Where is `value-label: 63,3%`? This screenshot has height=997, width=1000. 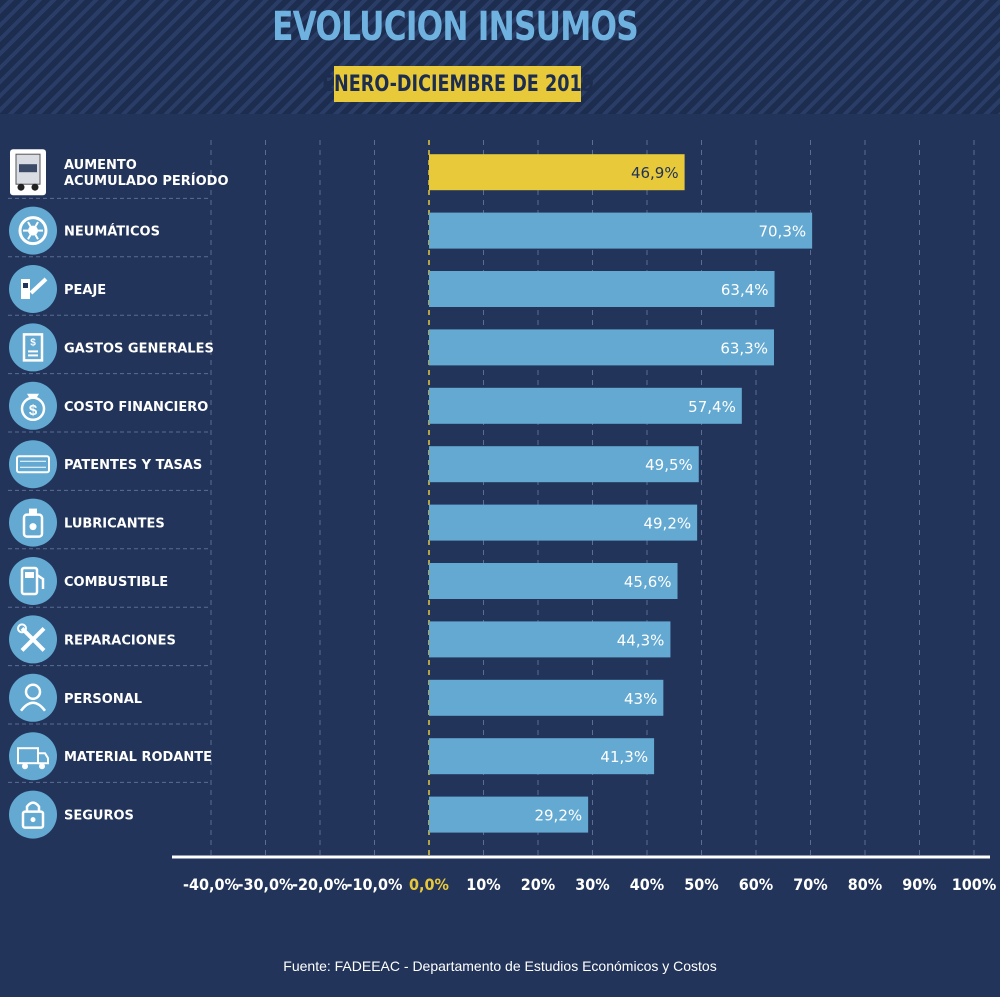
value-label: 63,3% is located at coordinates (744, 348).